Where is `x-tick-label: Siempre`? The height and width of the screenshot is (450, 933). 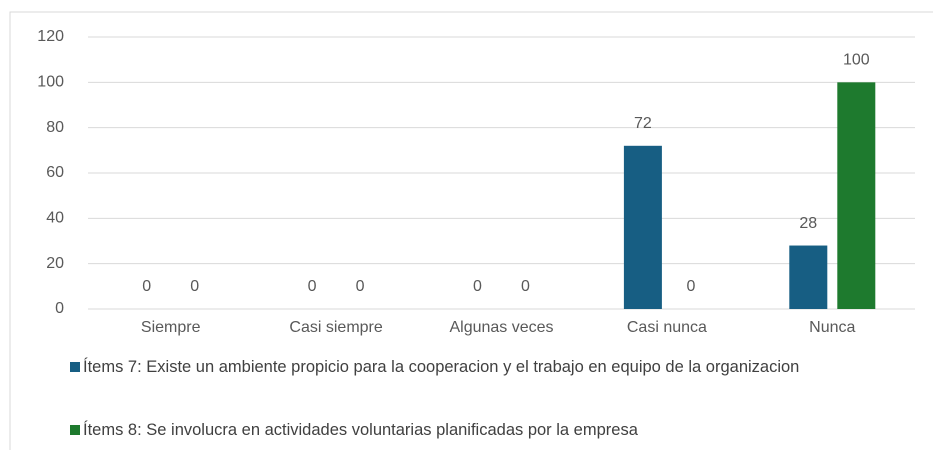
x-tick-label: Siempre is located at coordinates (171, 327).